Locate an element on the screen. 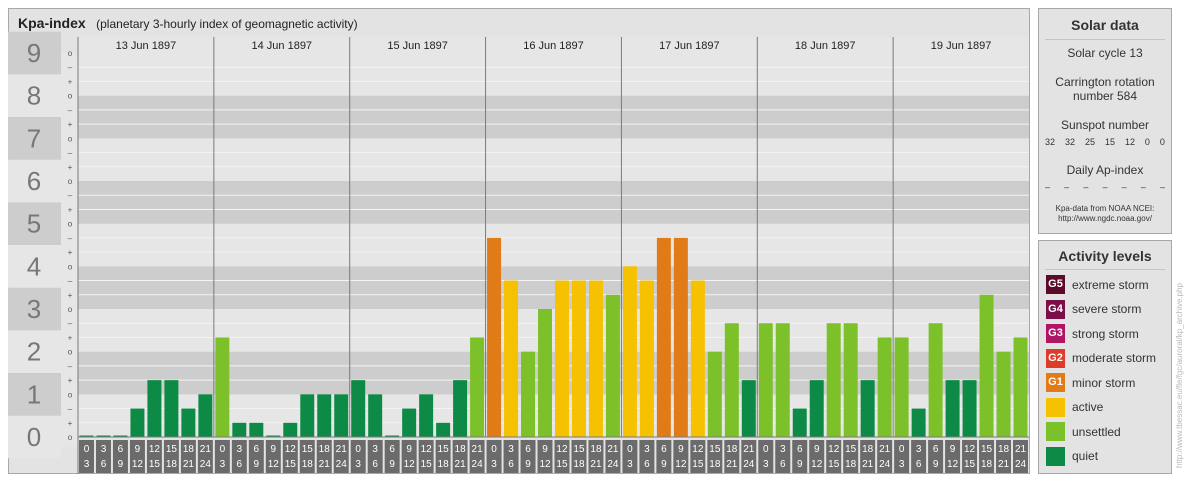 The width and height of the screenshot is (1184, 480). sunspot-value: 12 is located at coordinates (1129, 142).